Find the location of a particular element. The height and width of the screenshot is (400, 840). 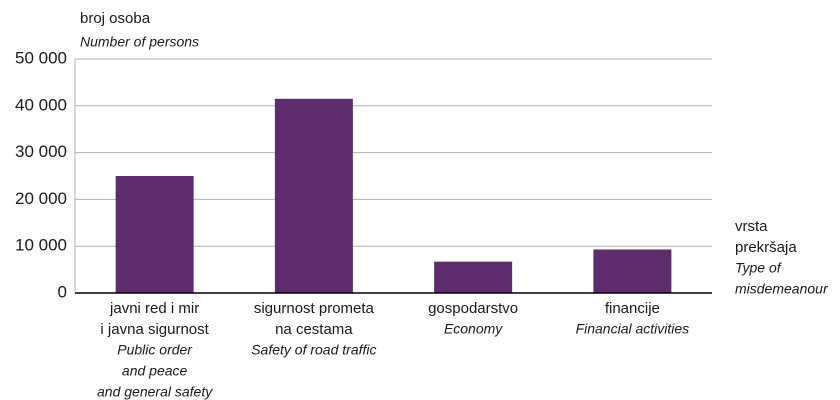

x-axis-label-en: Type of is located at coordinates (759, 268).